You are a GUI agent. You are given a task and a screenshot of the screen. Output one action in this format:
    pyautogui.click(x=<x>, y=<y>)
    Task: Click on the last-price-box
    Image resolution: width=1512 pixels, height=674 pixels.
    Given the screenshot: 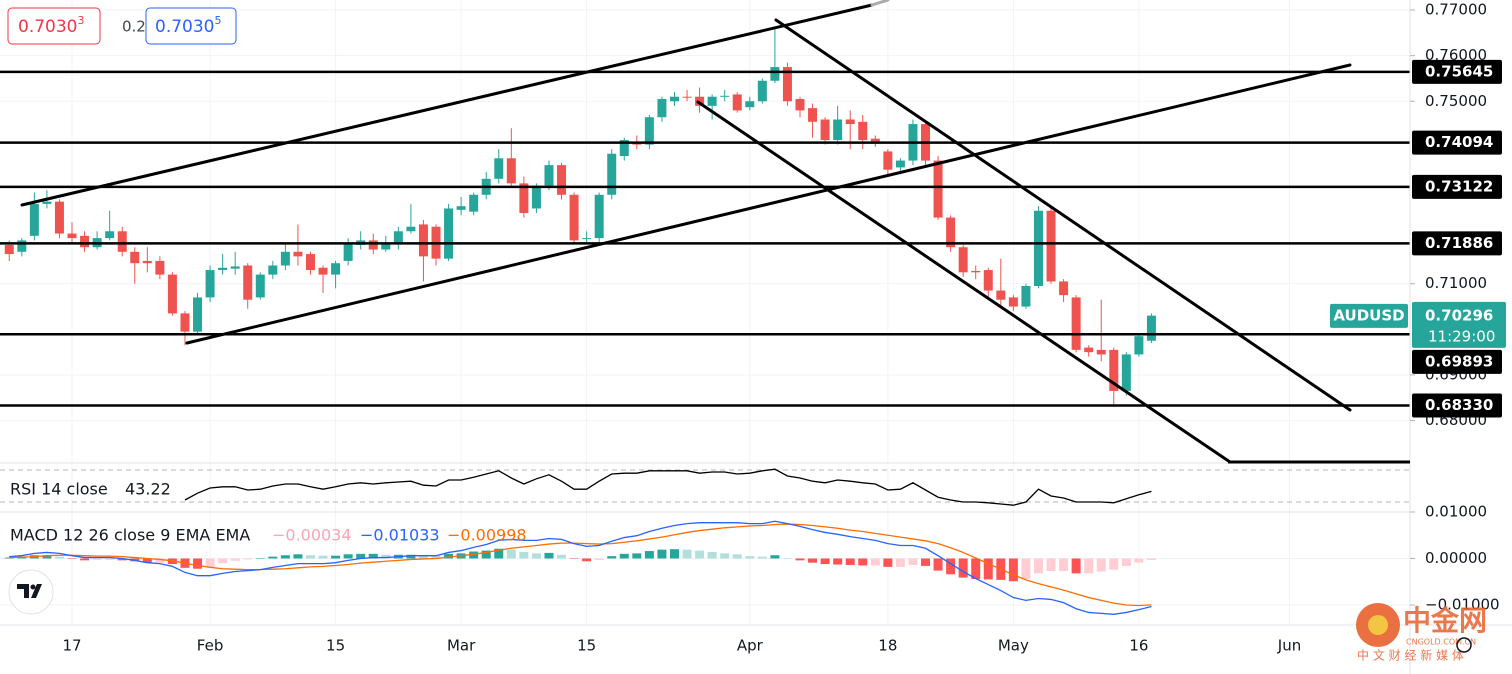 What is the action you would take?
    pyautogui.click(x=1459, y=324)
    